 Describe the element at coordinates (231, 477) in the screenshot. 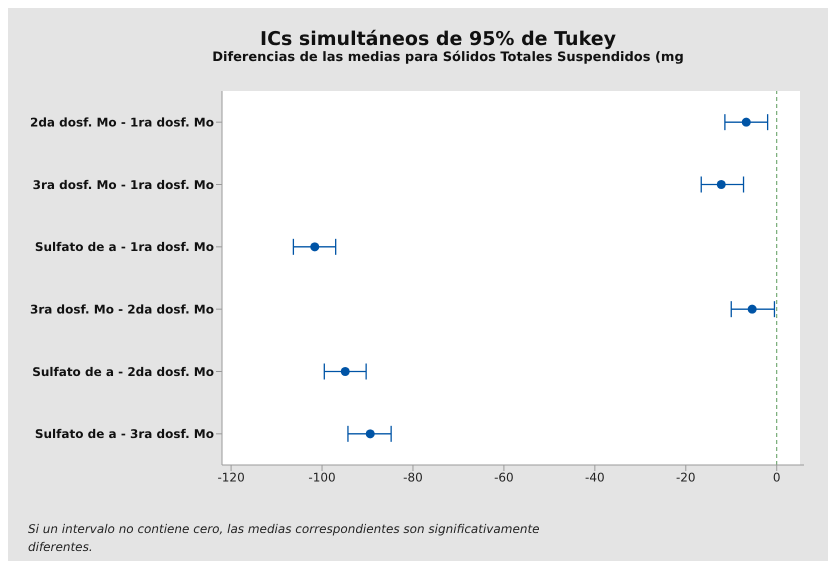

I see `x-tick-label: -120` at that location.